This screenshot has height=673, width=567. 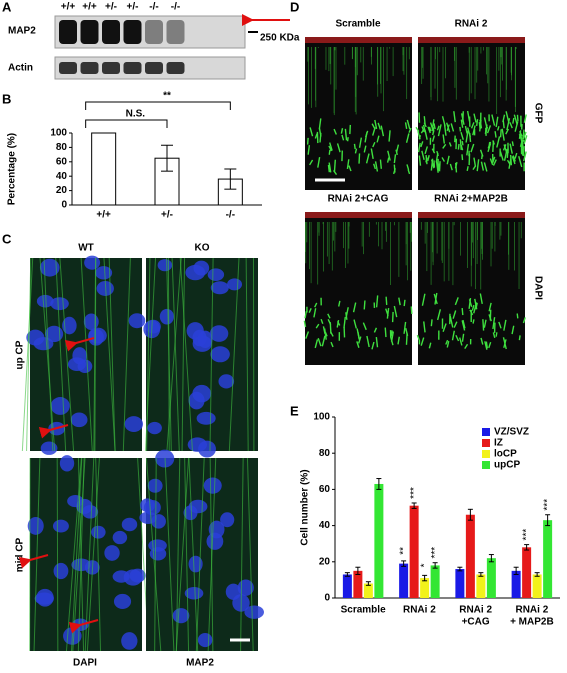 What do you see at coordinates (511, 432) in the screenshot?
I see `legend-label: VZ/SVZ` at bounding box center [511, 432].